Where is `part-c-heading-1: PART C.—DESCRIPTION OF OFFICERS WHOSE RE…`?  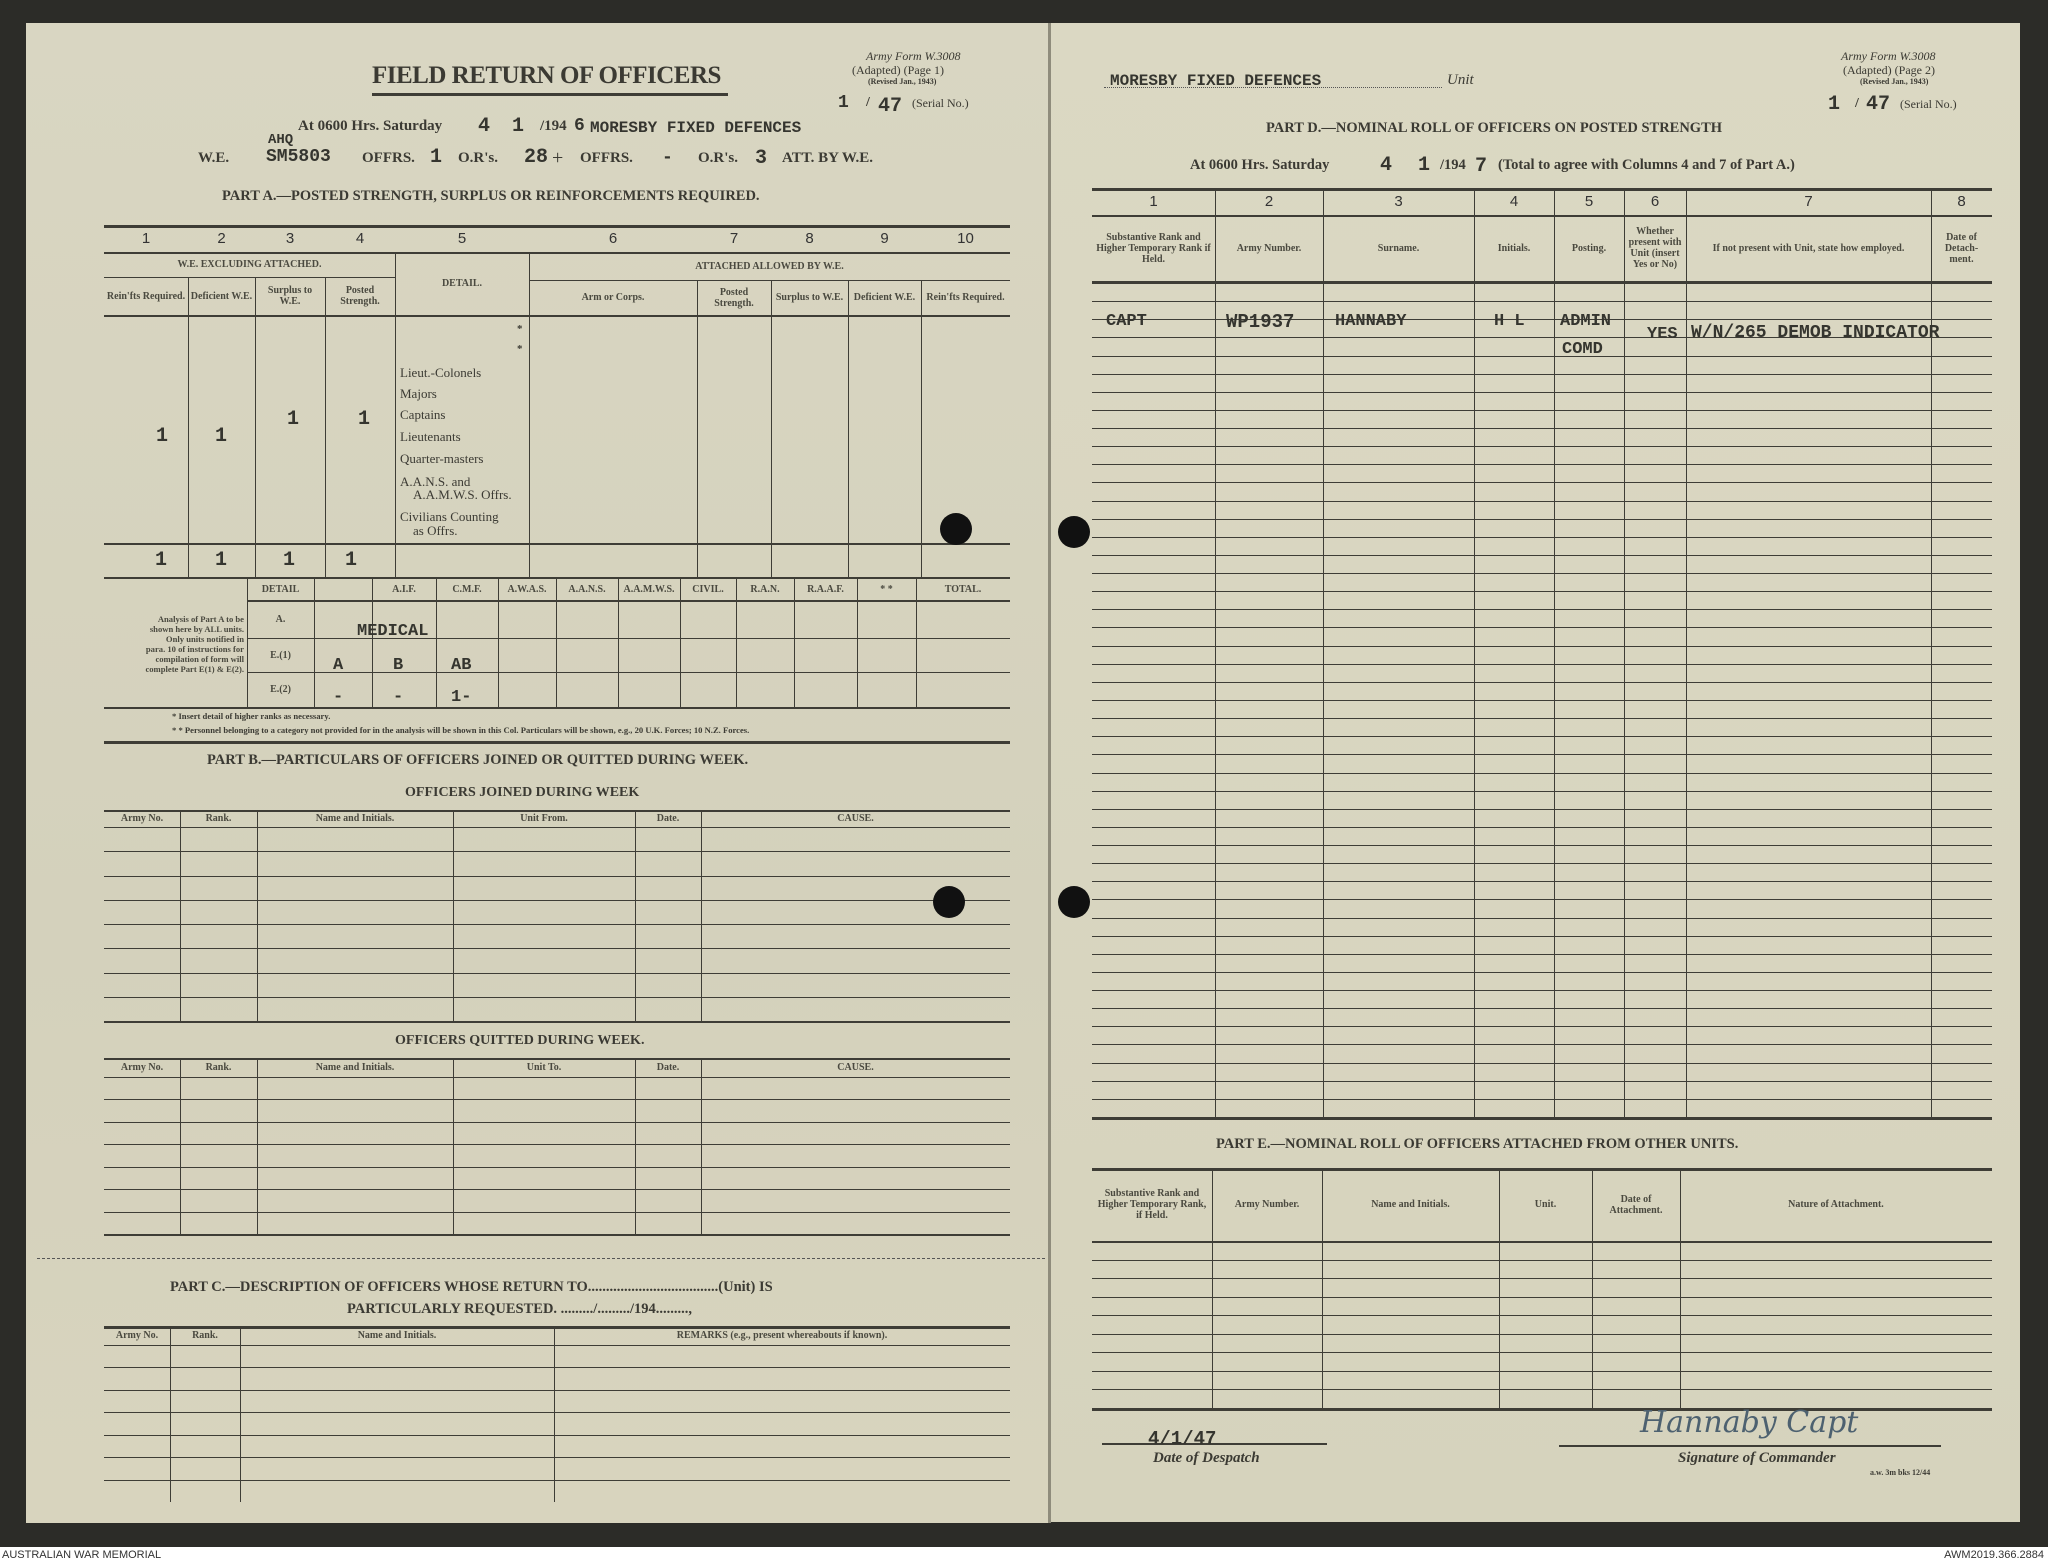
part-c-heading-1: PART C.—DESCRIPTION OF OFFICERS WHOSE RE… is located at coordinates (471, 1287).